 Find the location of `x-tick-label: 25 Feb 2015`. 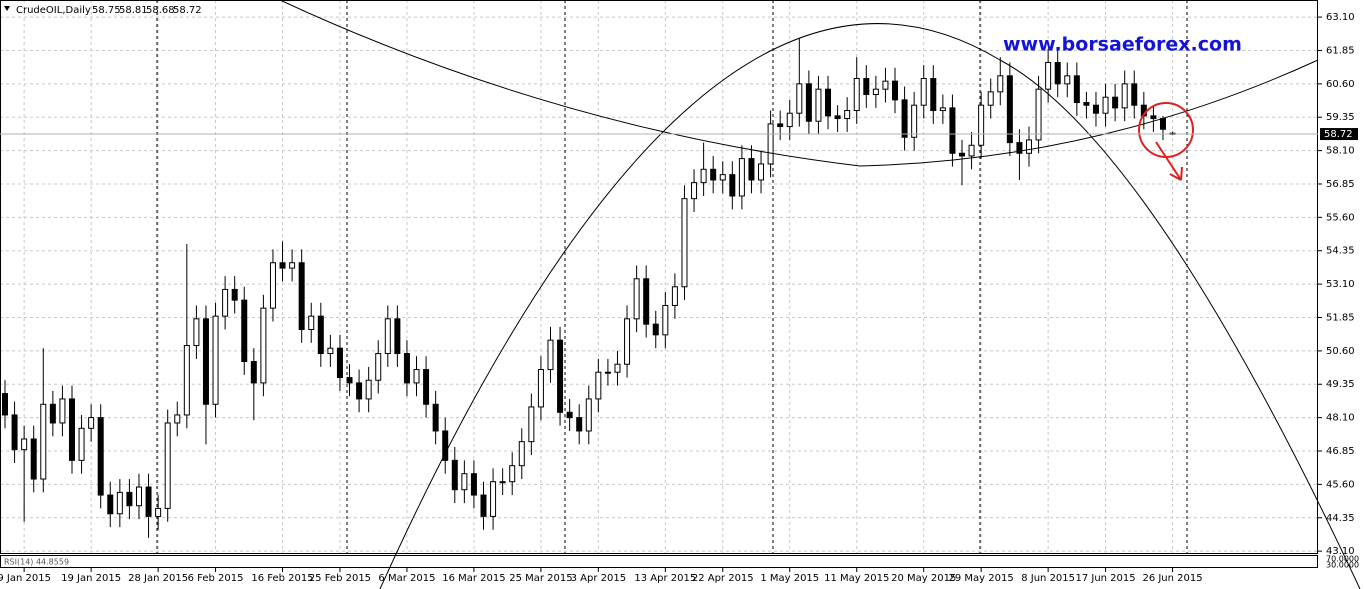

x-tick-label: 25 Feb 2015 is located at coordinates (340, 578).